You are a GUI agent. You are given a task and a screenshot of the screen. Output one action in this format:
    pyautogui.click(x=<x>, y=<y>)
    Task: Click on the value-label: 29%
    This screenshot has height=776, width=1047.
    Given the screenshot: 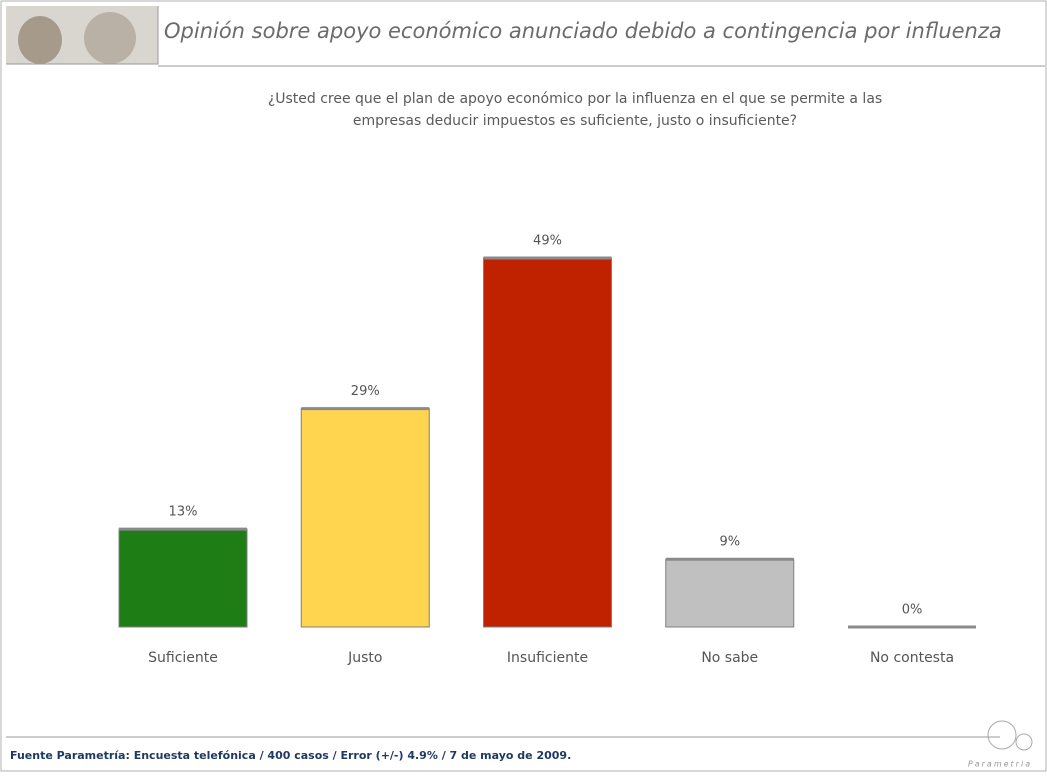 What is the action you would take?
    pyautogui.click(x=365, y=391)
    